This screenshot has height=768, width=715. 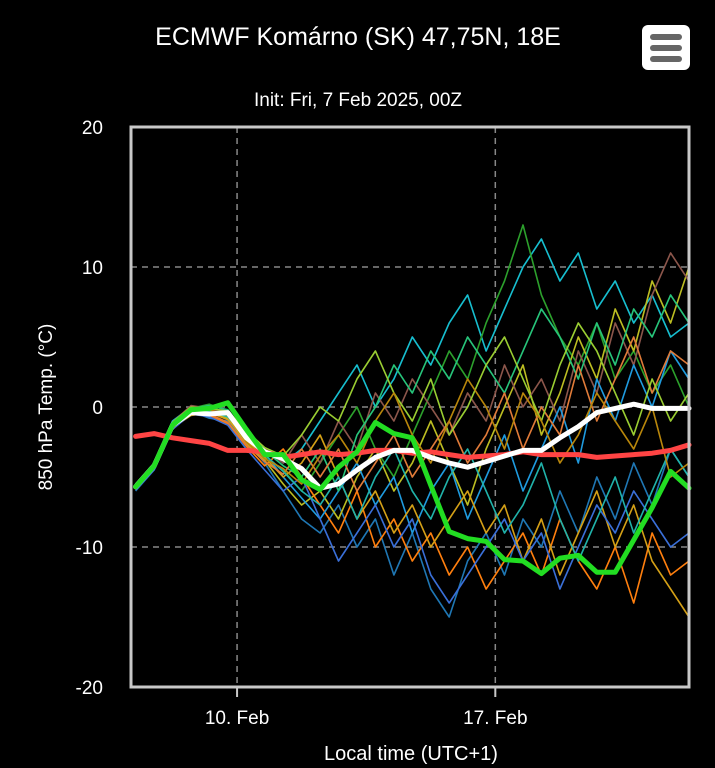 What do you see at coordinates (358, 100) in the screenshot?
I see `chart-subtitle: Init: Fri, 7 Feb 2025, 00Z` at bounding box center [358, 100].